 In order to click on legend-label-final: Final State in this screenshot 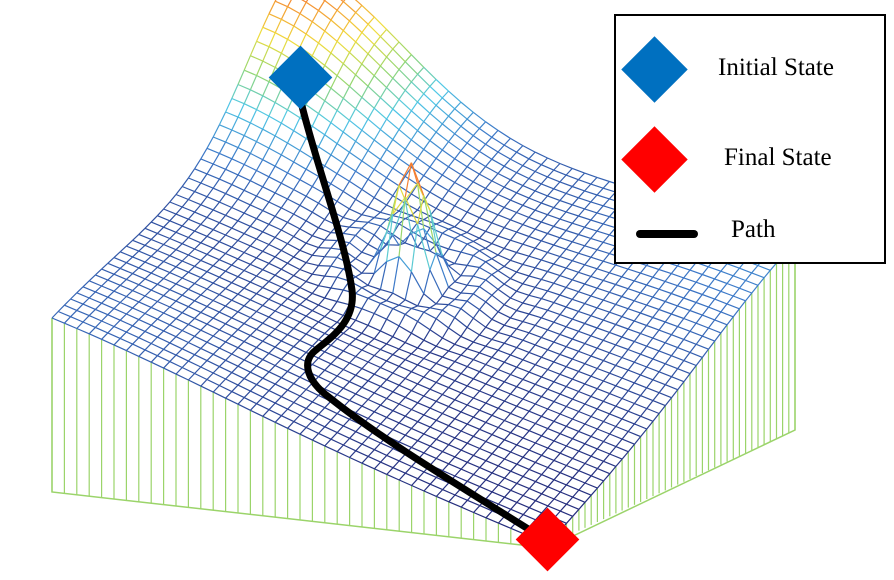, I will do `click(778, 157)`.